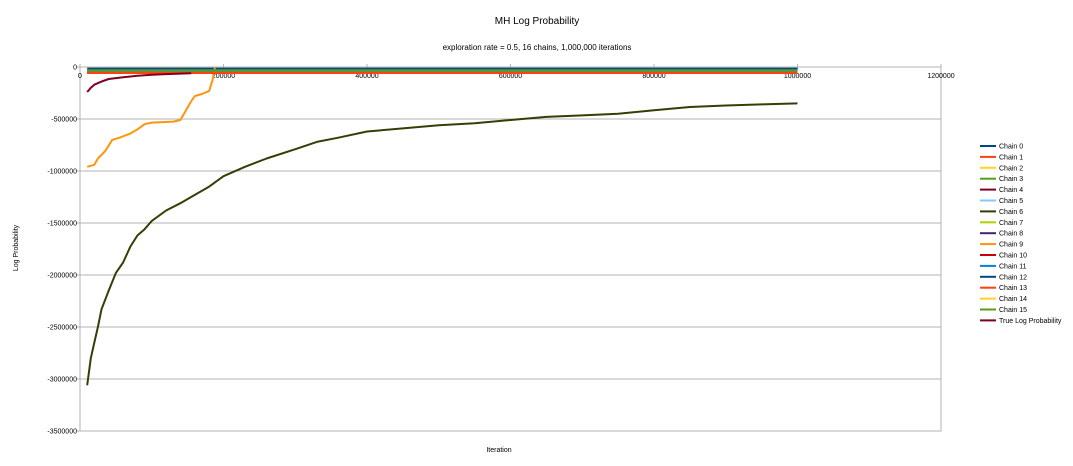 The height and width of the screenshot is (466, 1073). Describe the element at coordinates (940, 76) in the screenshot. I see `x-tick-label: 1200000` at that location.